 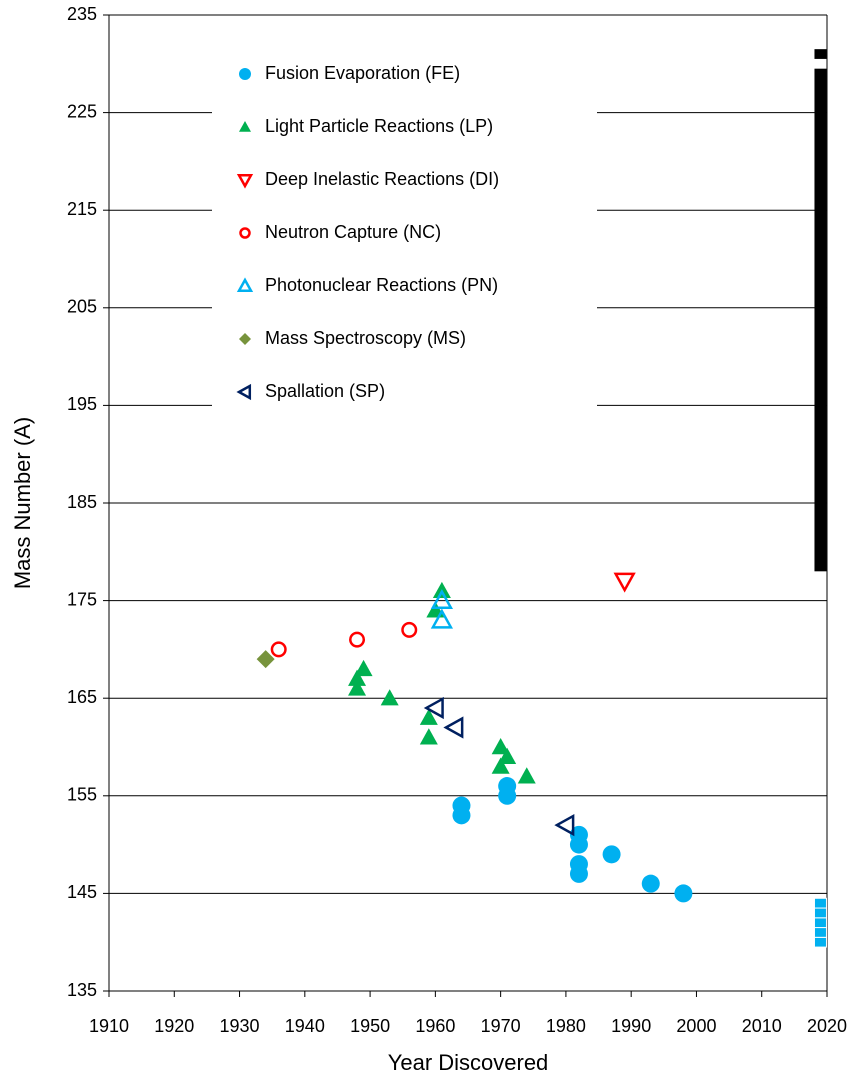 I want to click on x-tick-label: 1960, so click(x=435, y=1026).